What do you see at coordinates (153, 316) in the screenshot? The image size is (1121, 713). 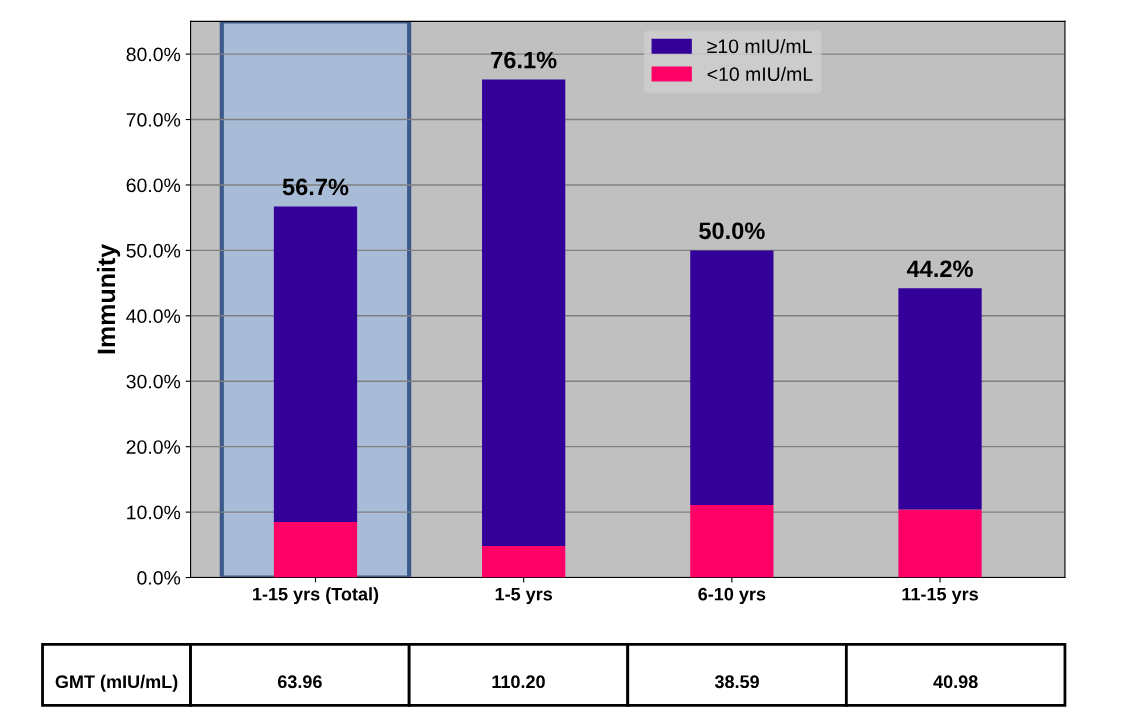 I see `y-tick-label: 40.0%` at bounding box center [153, 316].